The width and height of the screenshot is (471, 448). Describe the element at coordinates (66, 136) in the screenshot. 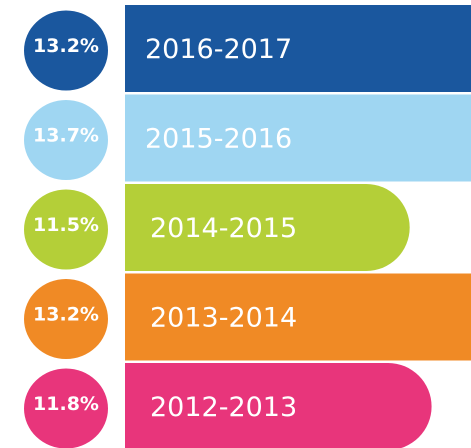

I see `value-label: 13.7%` at that location.